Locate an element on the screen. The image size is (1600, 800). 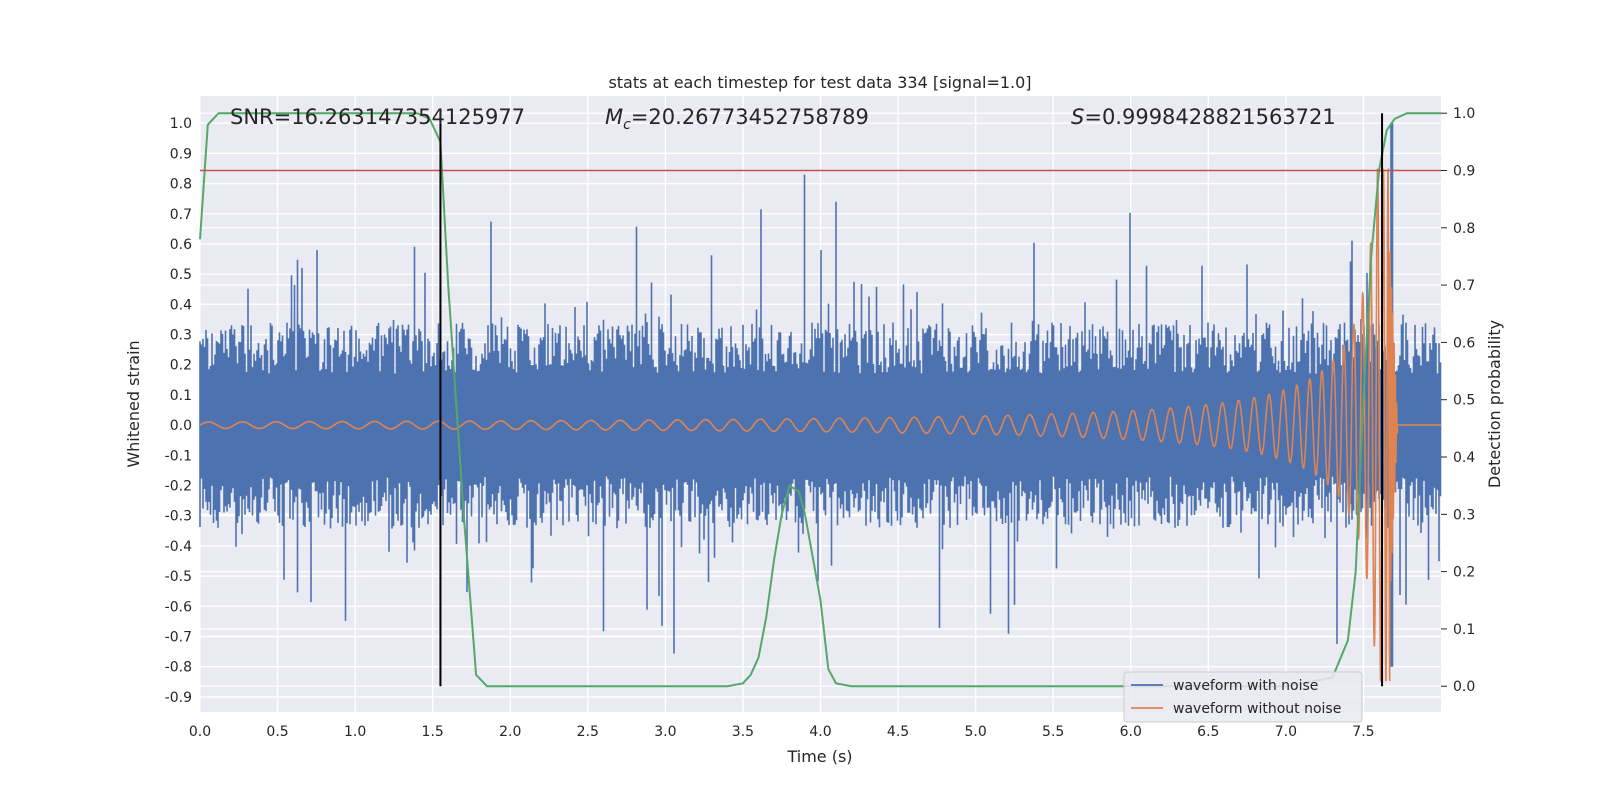
y-tick-label: -0.7 is located at coordinates (178, 638).